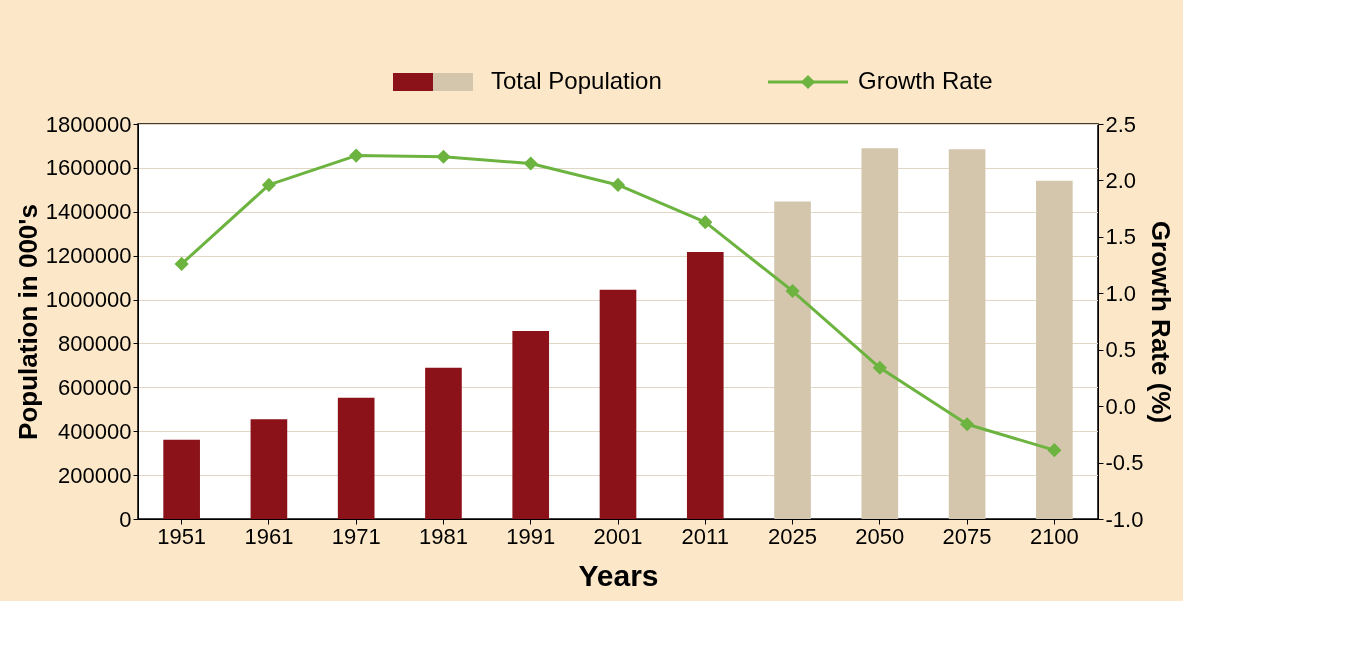  What do you see at coordinates (925, 80) in the screenshot?
I see `legend-label: Growth Rate` at bounding box center [925, 80].